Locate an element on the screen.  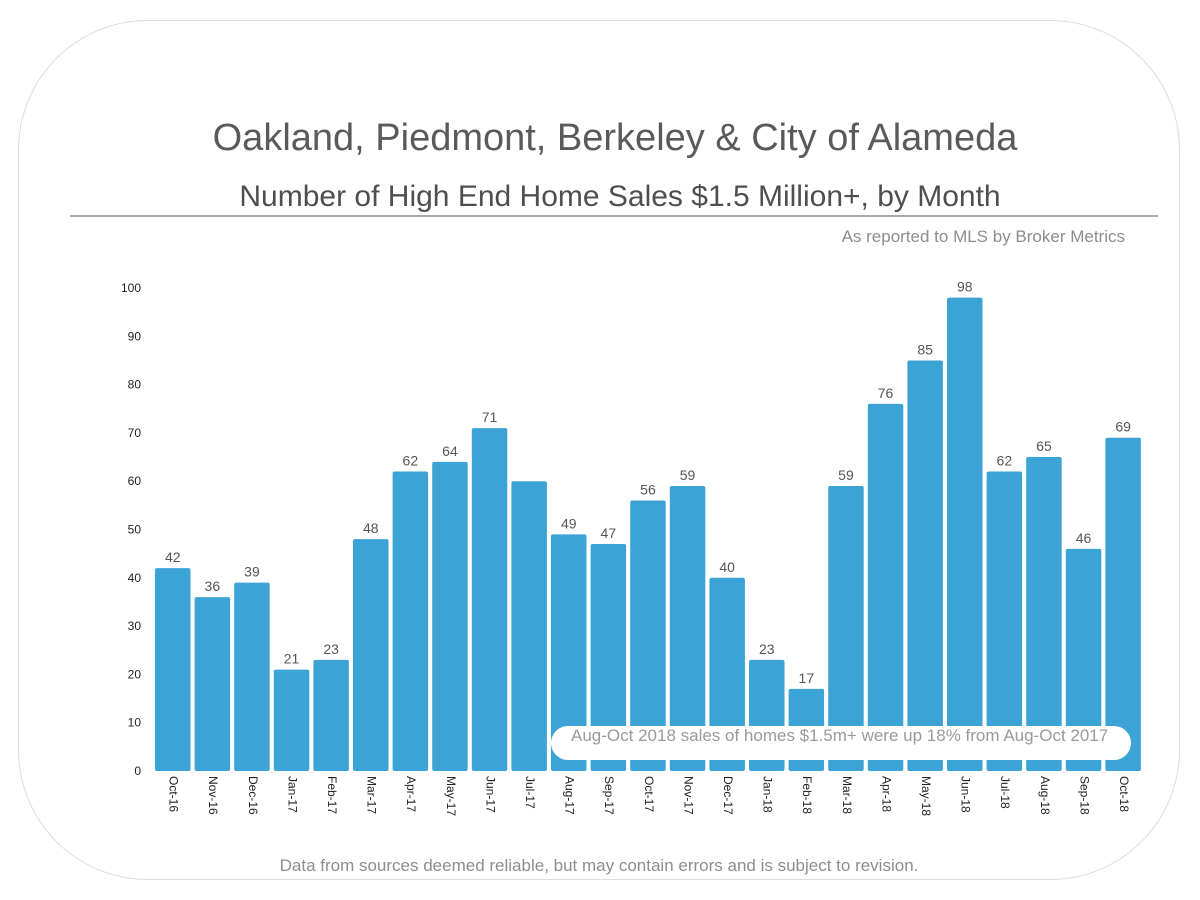
x-tick-label: Jan-18 is located at coordinates (768, 794).